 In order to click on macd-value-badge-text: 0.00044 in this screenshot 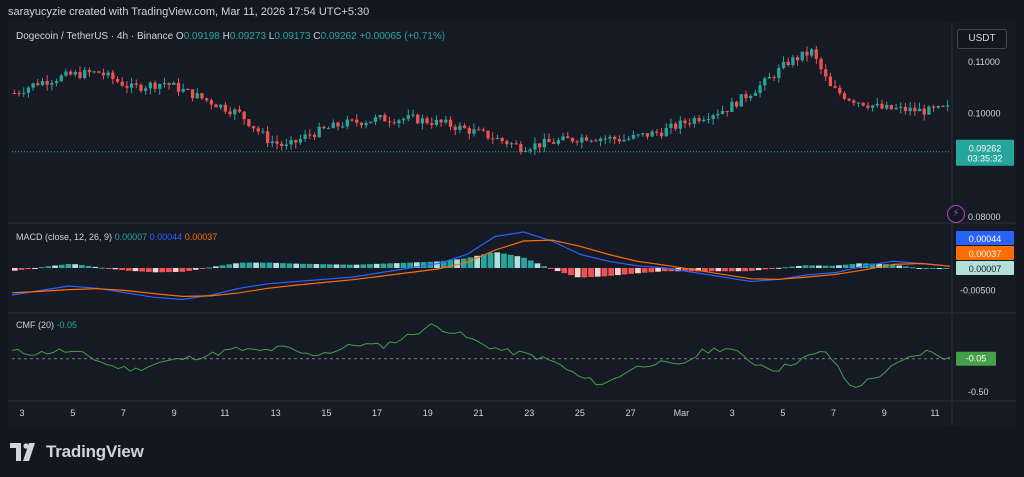, I will do `click(985, 239)`.